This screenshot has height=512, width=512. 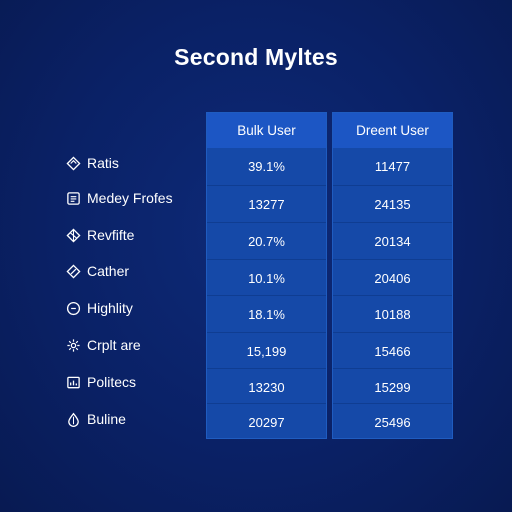 I want to click on table-cell: 20406, so click(x=392, y=278).